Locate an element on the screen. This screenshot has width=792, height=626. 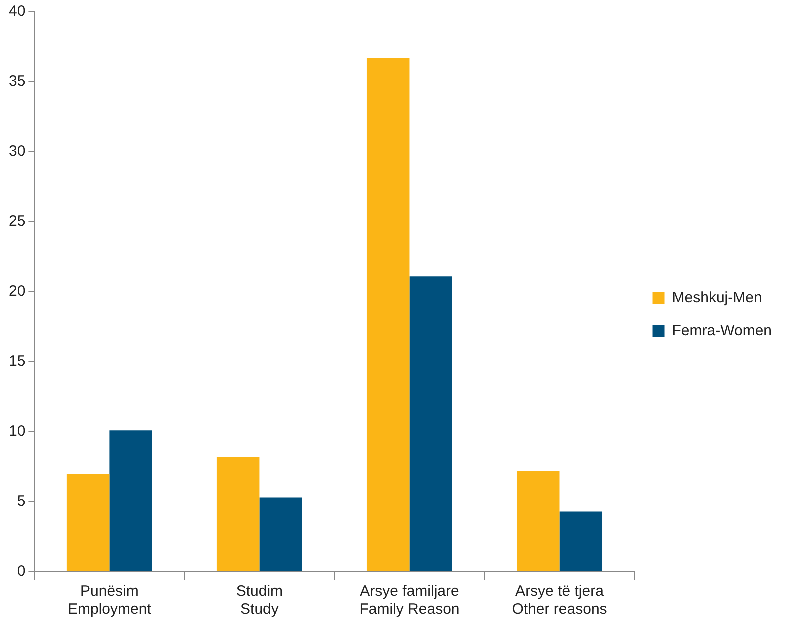
y-tick-label: 5 is located at coordinates (21, 501).